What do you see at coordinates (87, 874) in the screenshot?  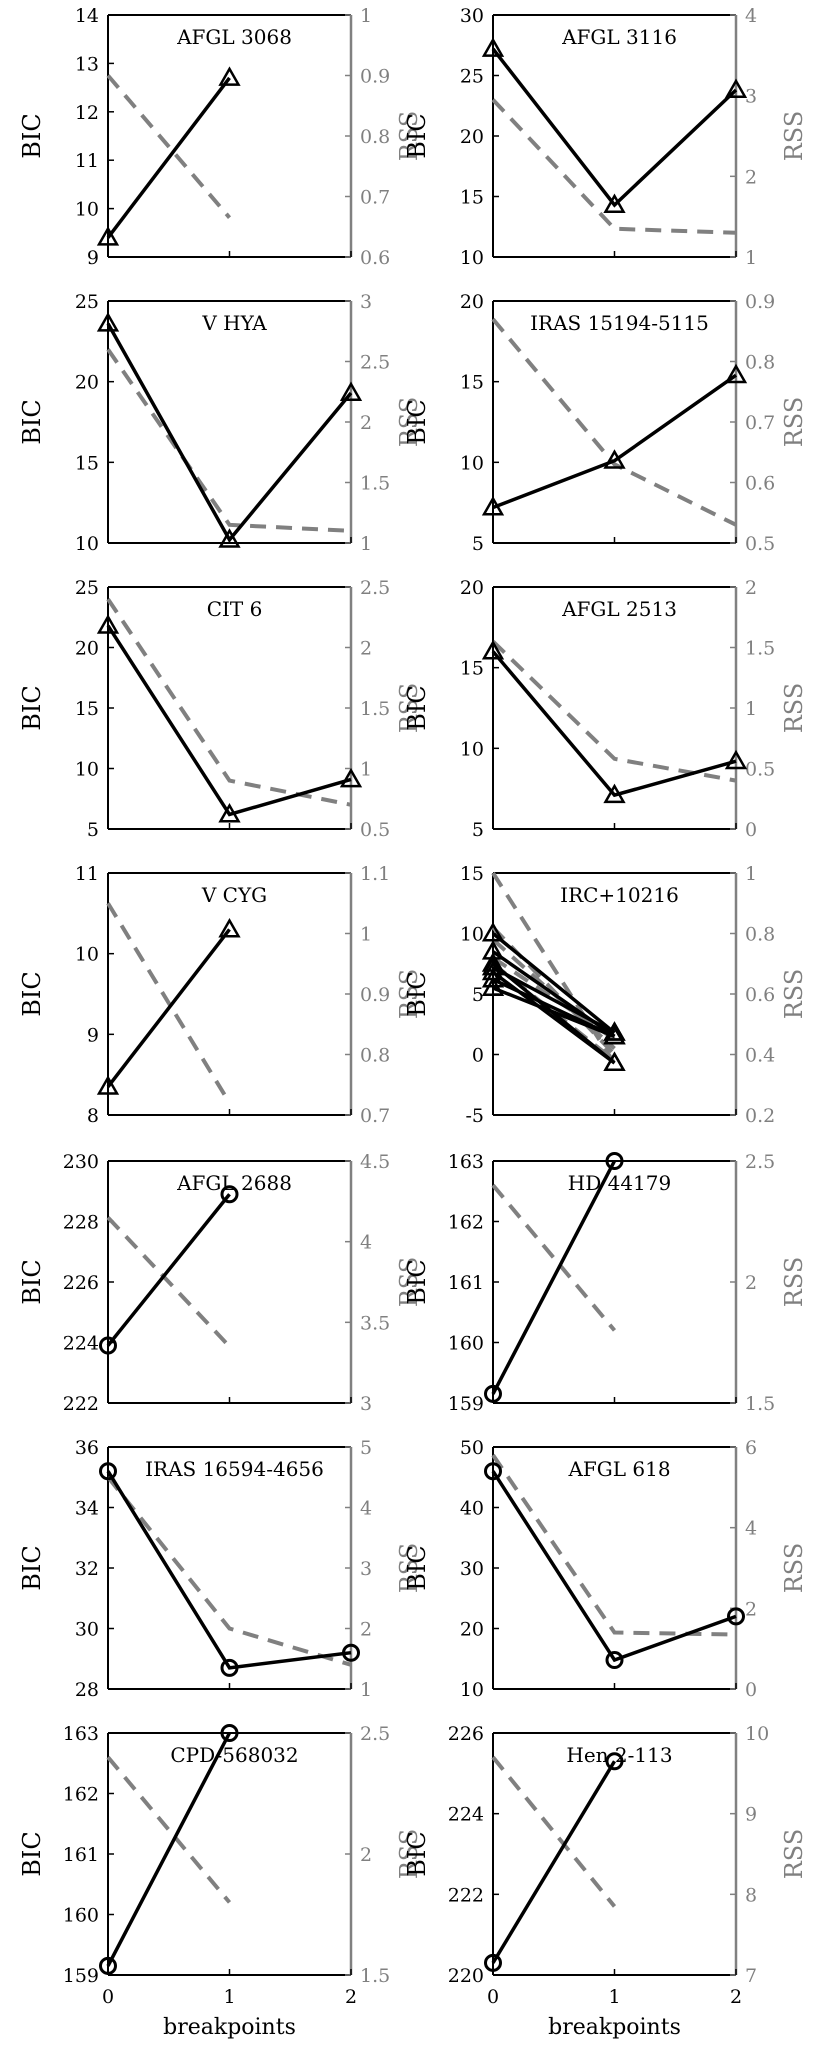 I see `bic-tick-label: 11` at bounding box center [87, 874].